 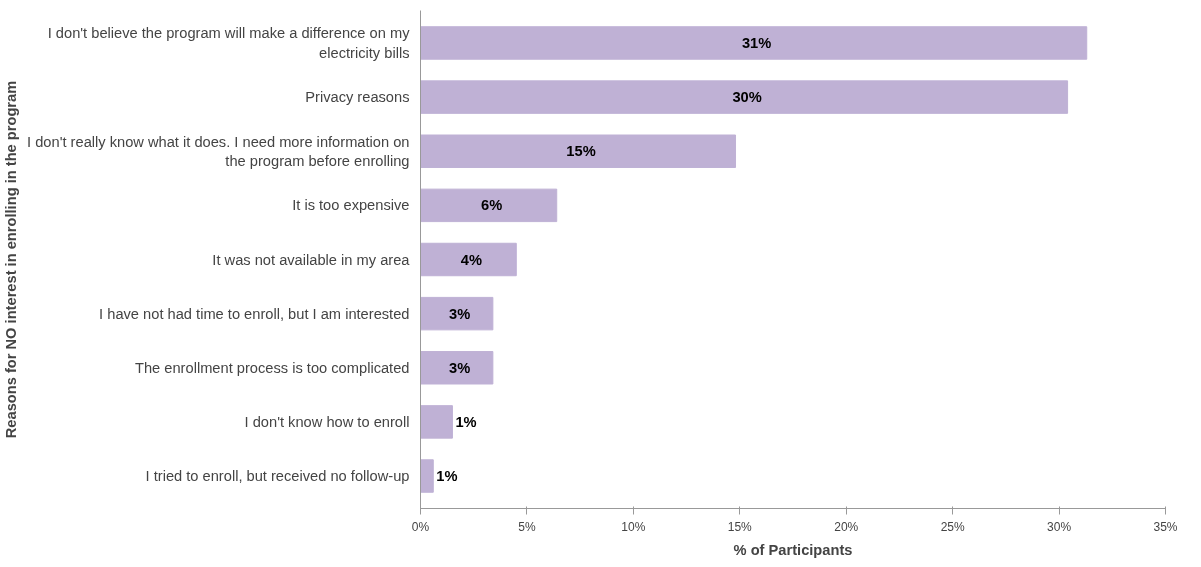 What do you see at coordinates (272, 367) in the screenshot?
I see `y-tick-label: The enrollment process is too complicated` at bounding box center [272, 367].